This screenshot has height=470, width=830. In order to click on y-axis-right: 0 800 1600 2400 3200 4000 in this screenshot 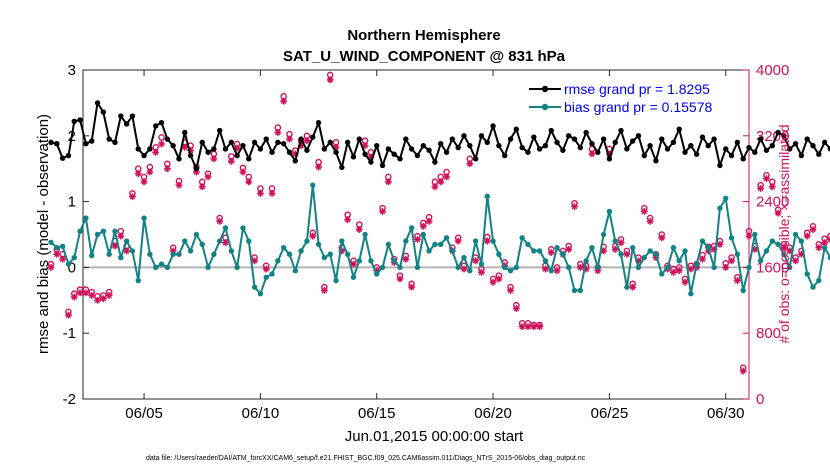, I will do `click(766, 235)`.